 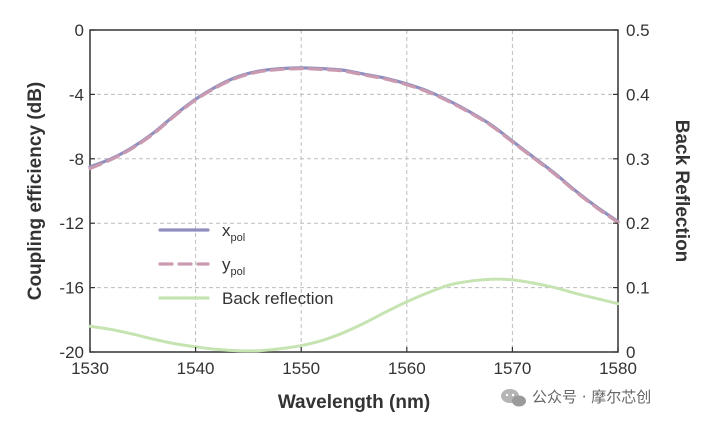 I want to click on y-left-tick-label: -20, so click(x=71, y=352).